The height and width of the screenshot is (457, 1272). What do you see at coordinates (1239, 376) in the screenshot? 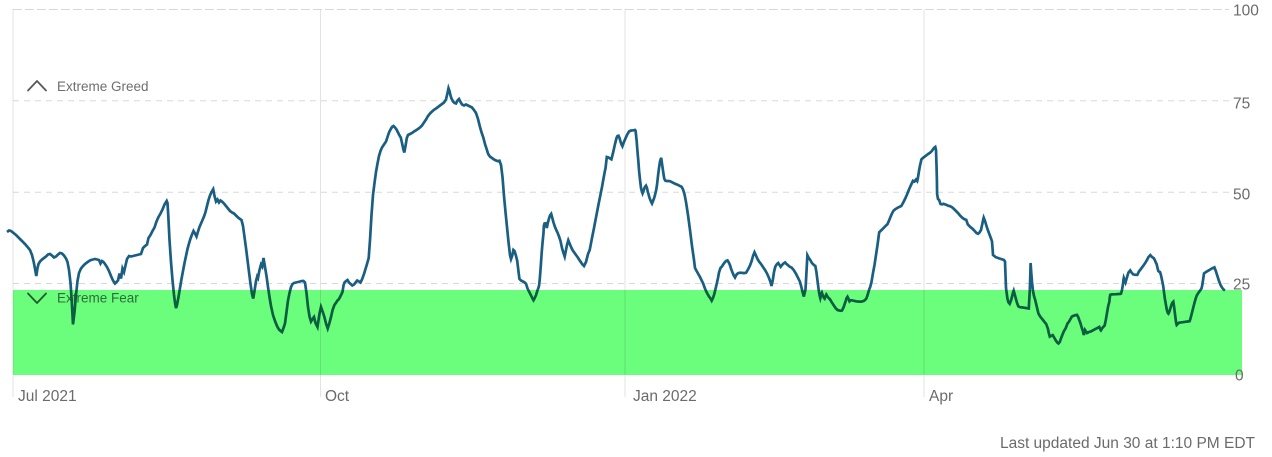
I see `svg-text: 0` at bounding box center [1239, 376].